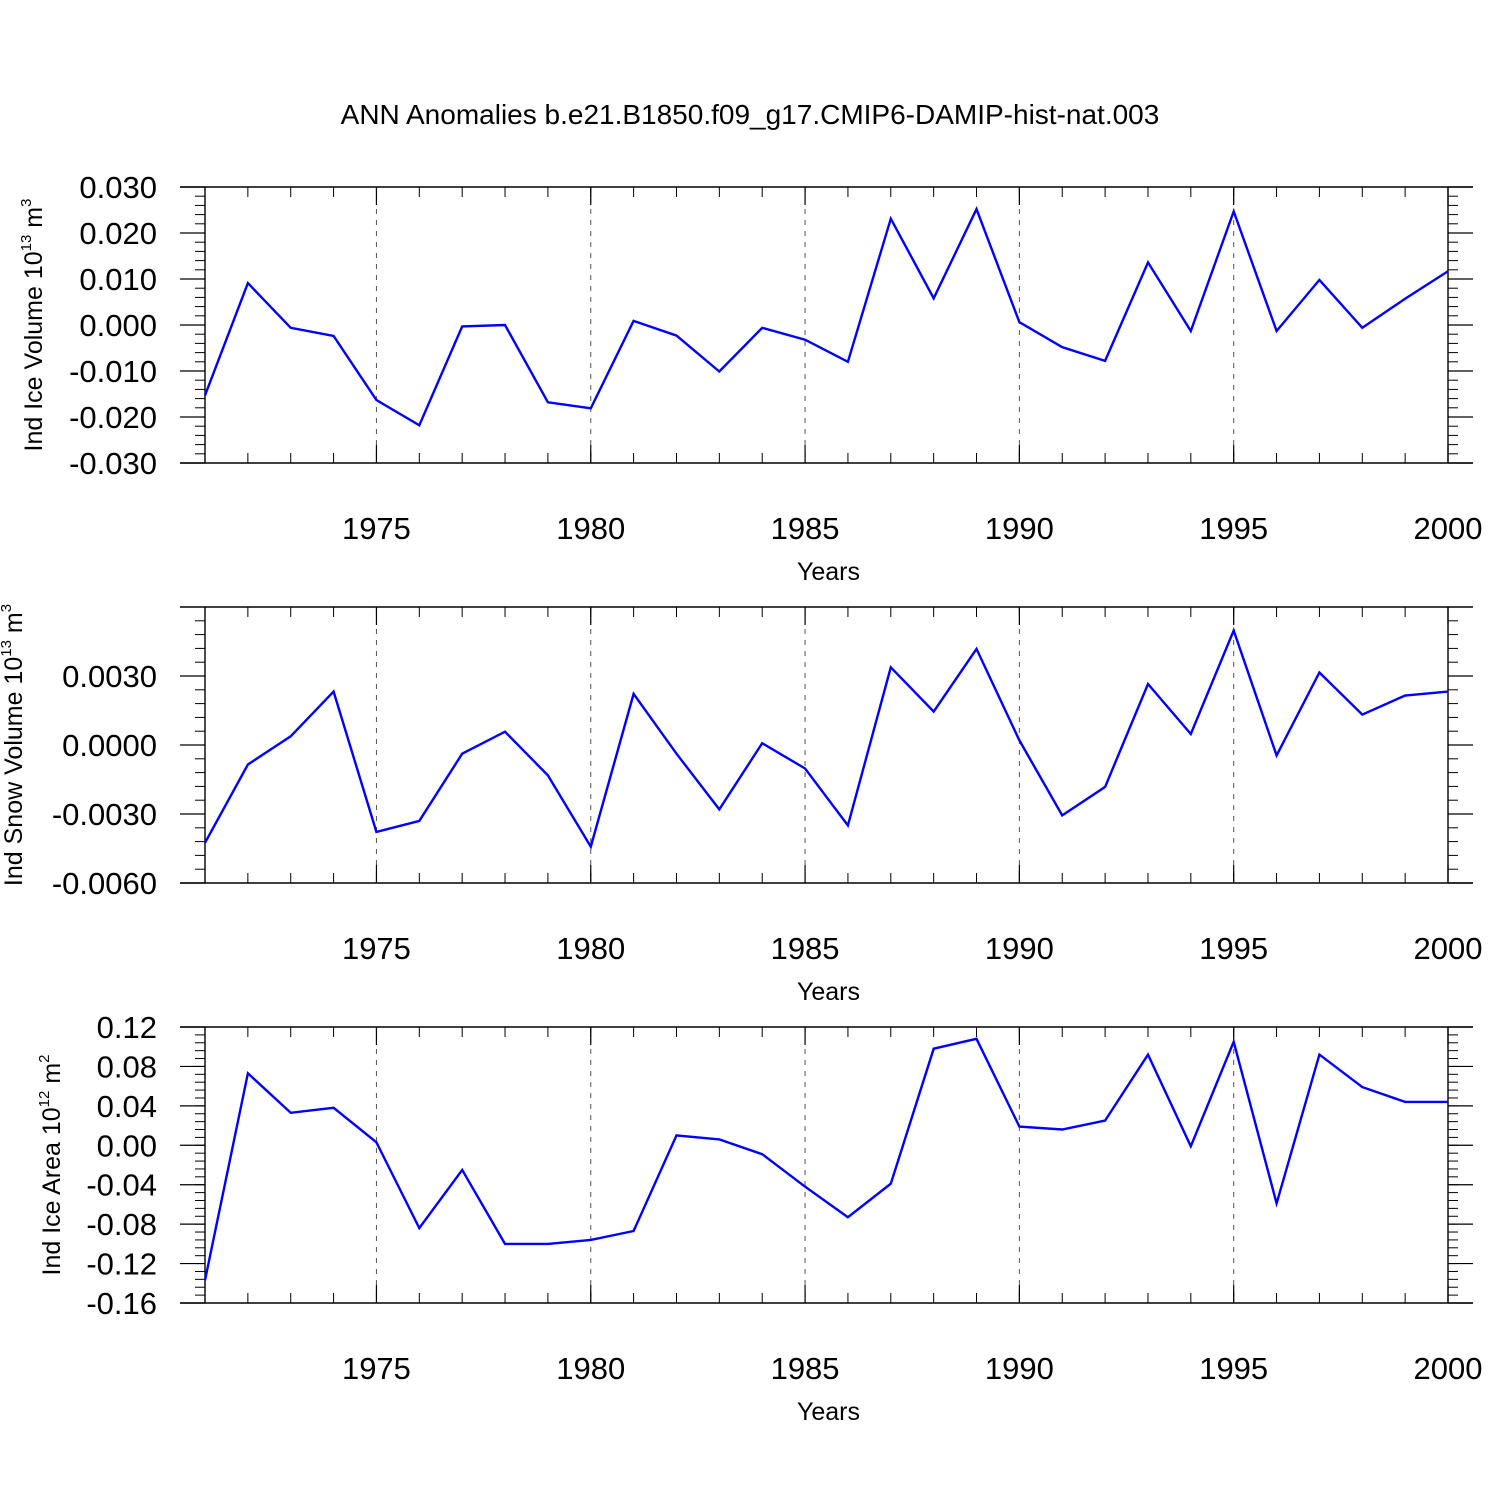  What do you see at coordinates (109, 745) in the screenshot?
I see `y-tick-label: 0.0000` at bounding box center [109, 745].